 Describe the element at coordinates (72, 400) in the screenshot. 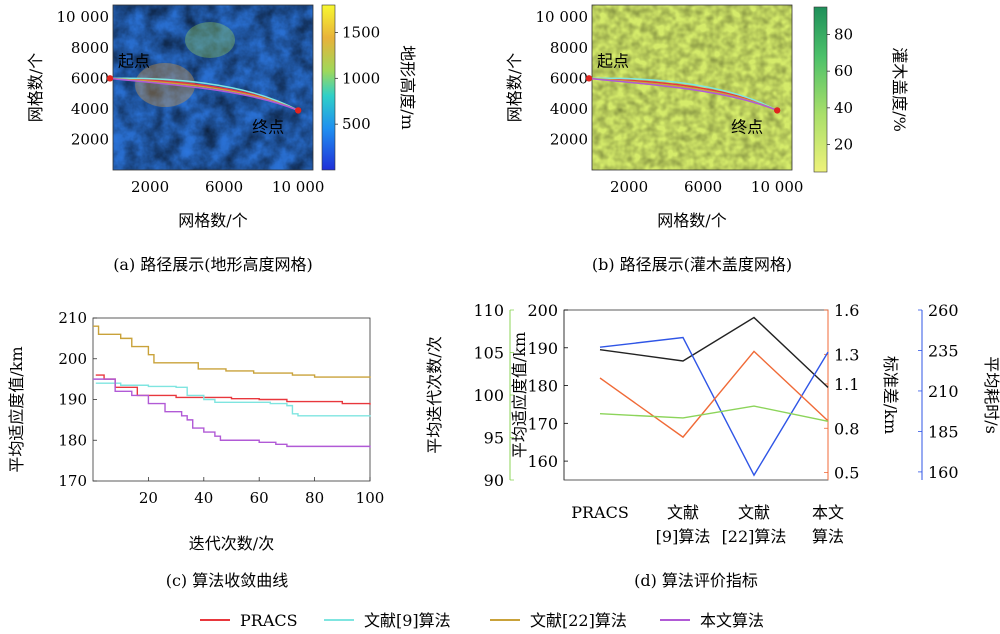

I see `y-tick-label: 190` at that location.